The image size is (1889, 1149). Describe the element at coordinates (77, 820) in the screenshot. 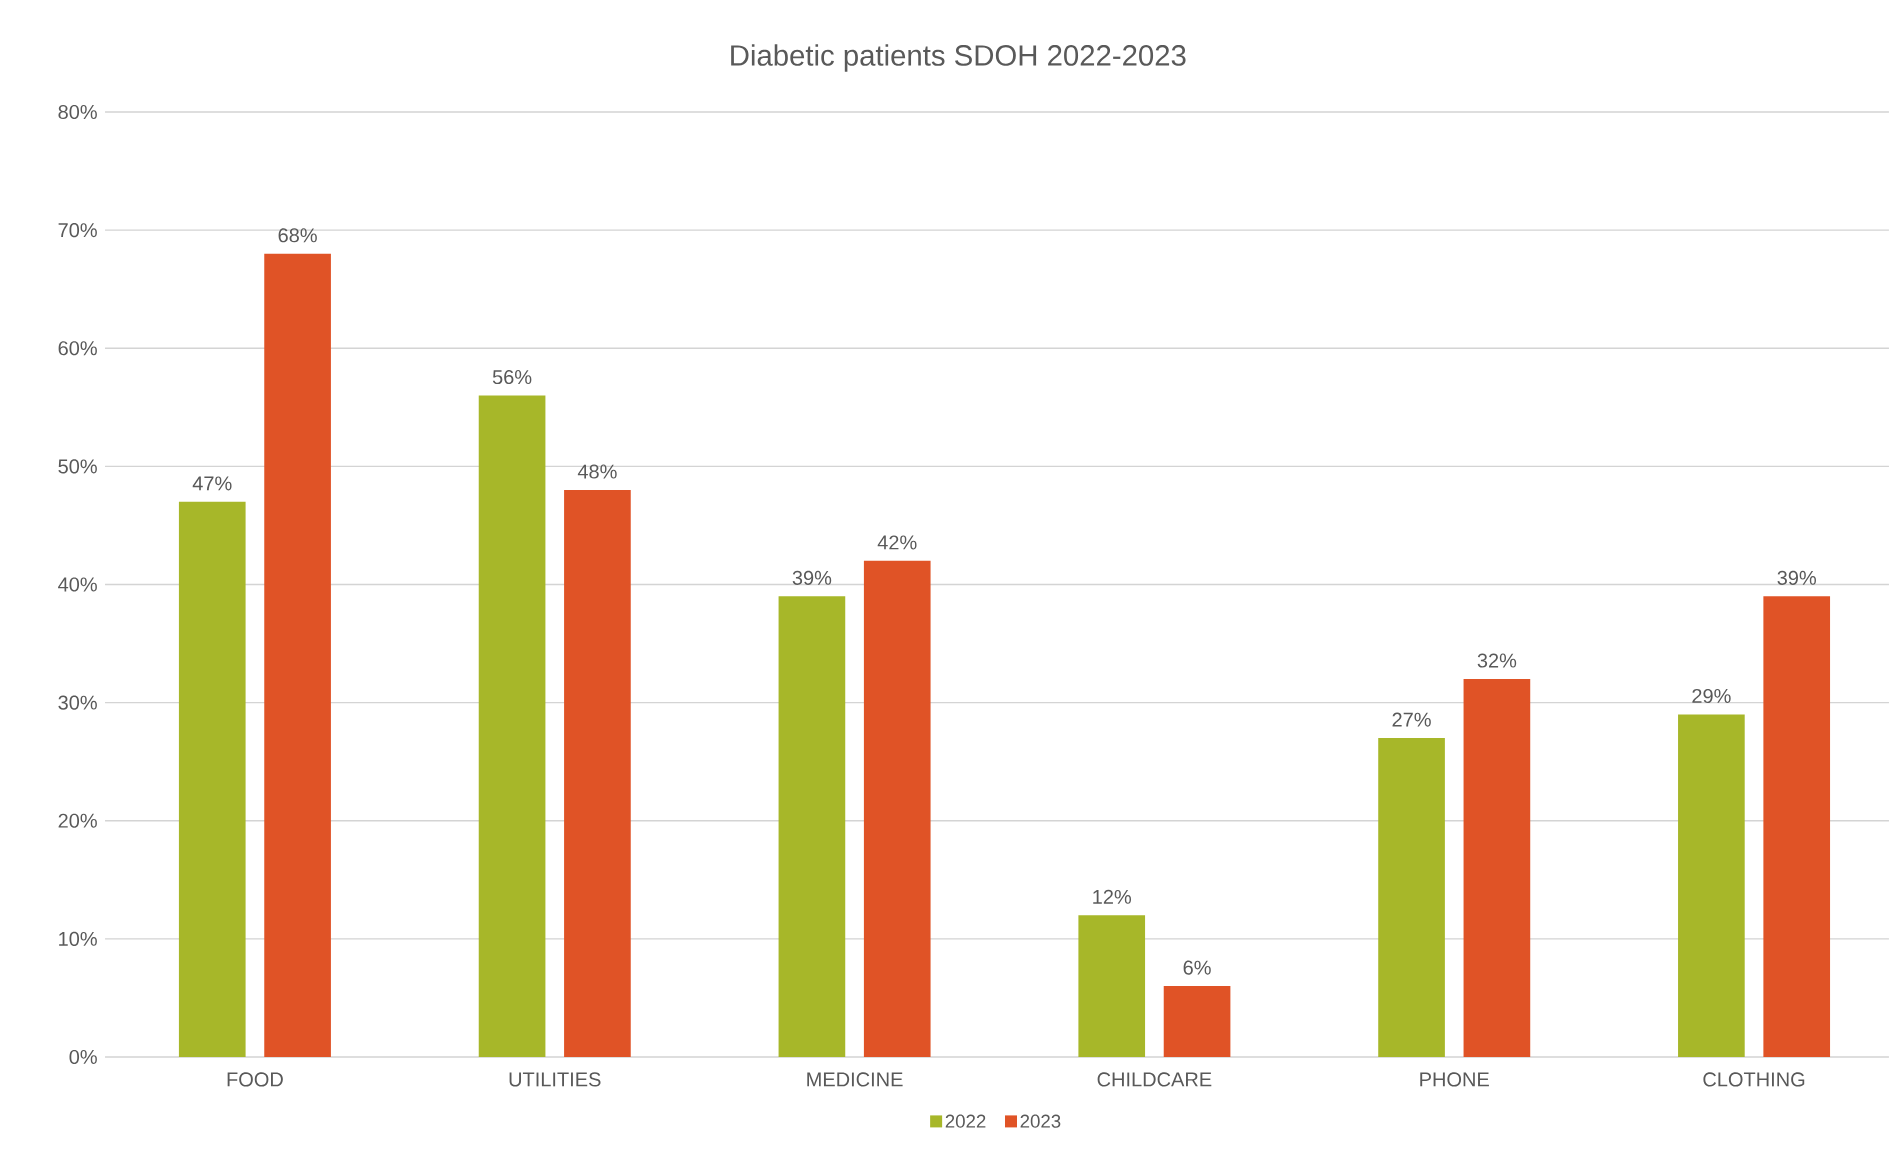

I see `y-tick-label: 20%` at that location.